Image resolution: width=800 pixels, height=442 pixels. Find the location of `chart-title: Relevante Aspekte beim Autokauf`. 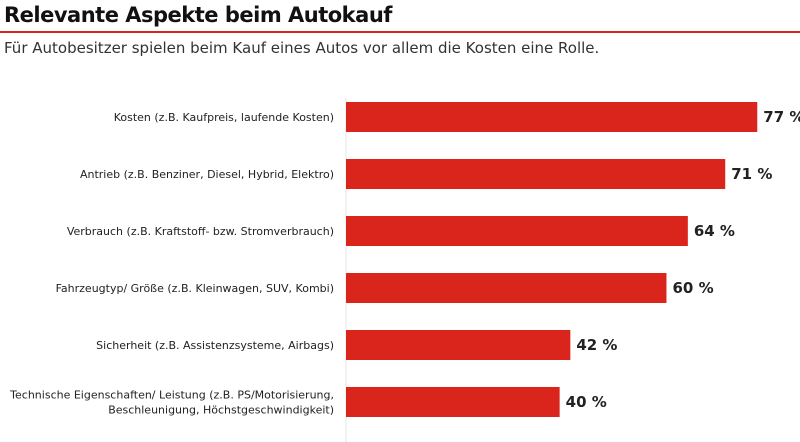

chart-title: Relevante Aspekte beim Autokauf is located at coordinates (198, 15).